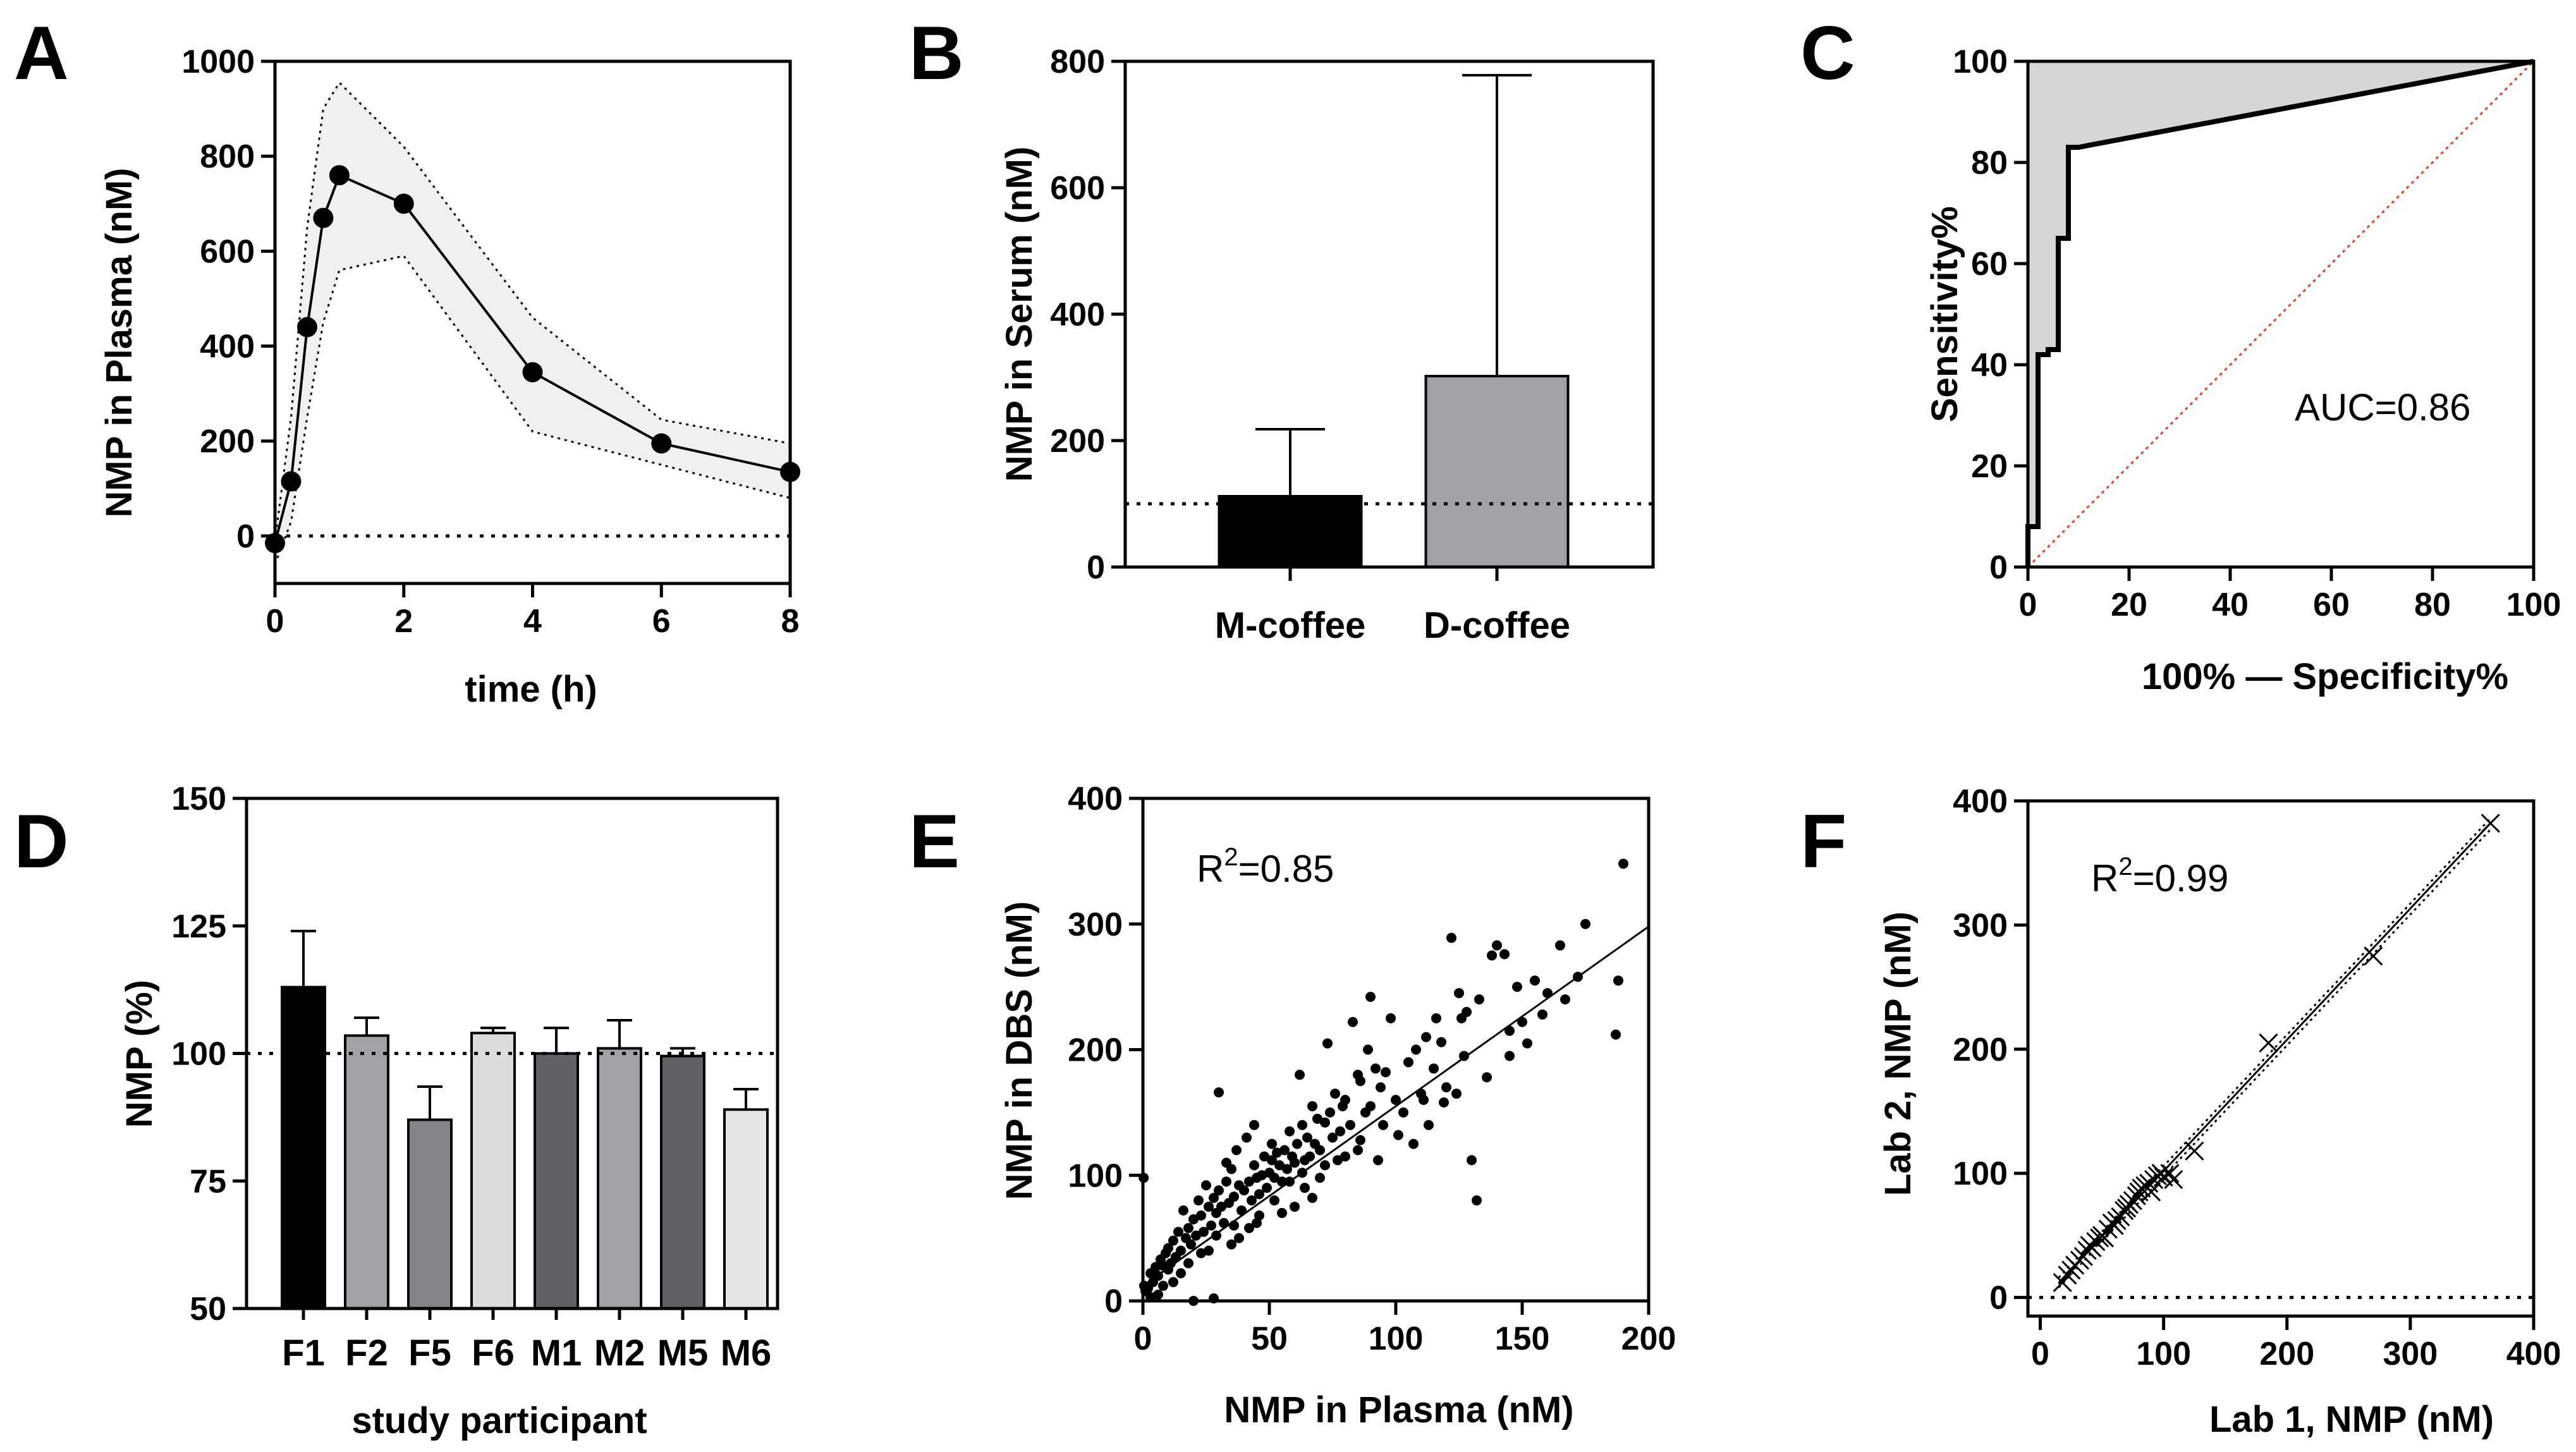 This screenshot has width=2576, height=1452. What do you see at coordinates (208, 1181) in the screenshot?
I see `y-tick-label: 75` at bounding box center [208, 1181].